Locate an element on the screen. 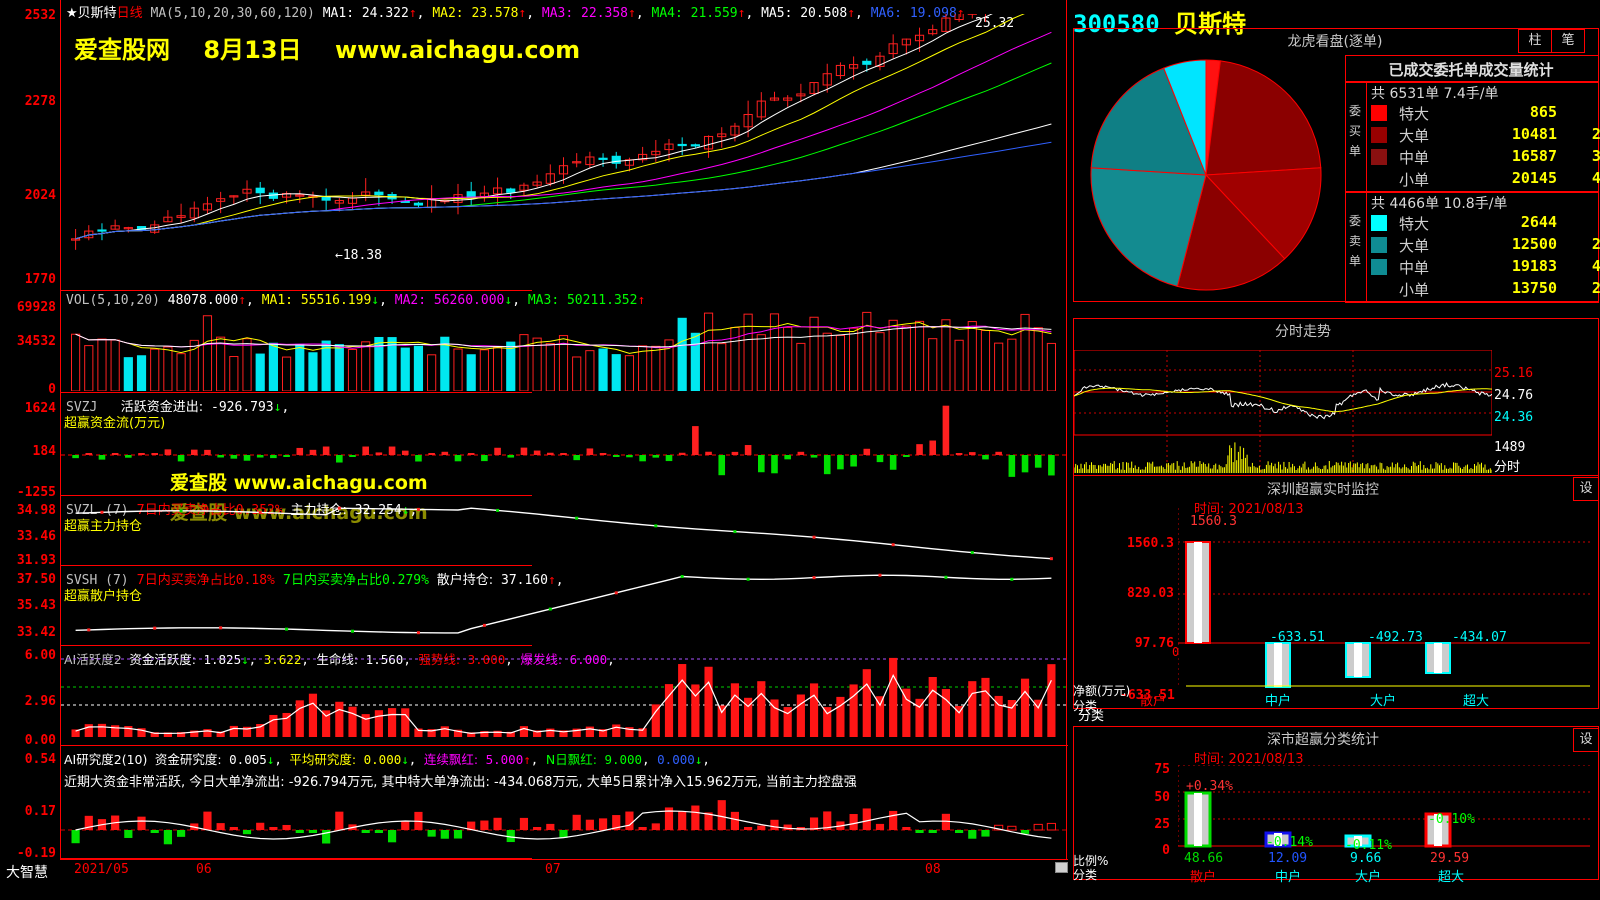  classify-axis-0: 75 is located at coordinates (1162, 769).